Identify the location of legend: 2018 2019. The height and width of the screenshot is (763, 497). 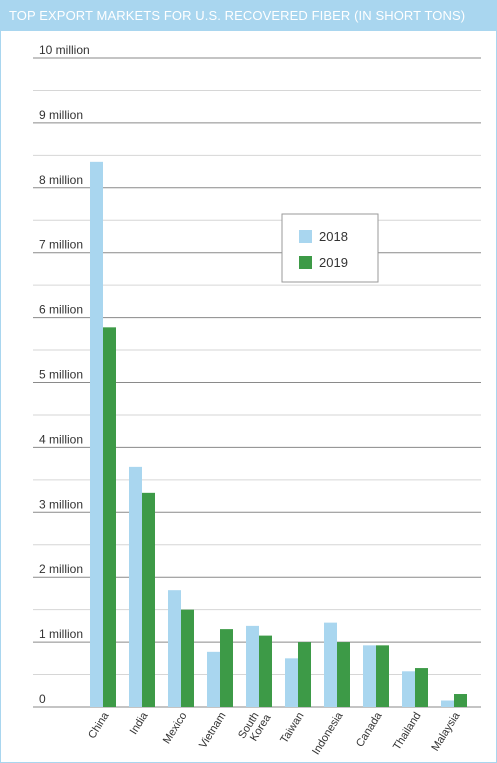
(330, 248).